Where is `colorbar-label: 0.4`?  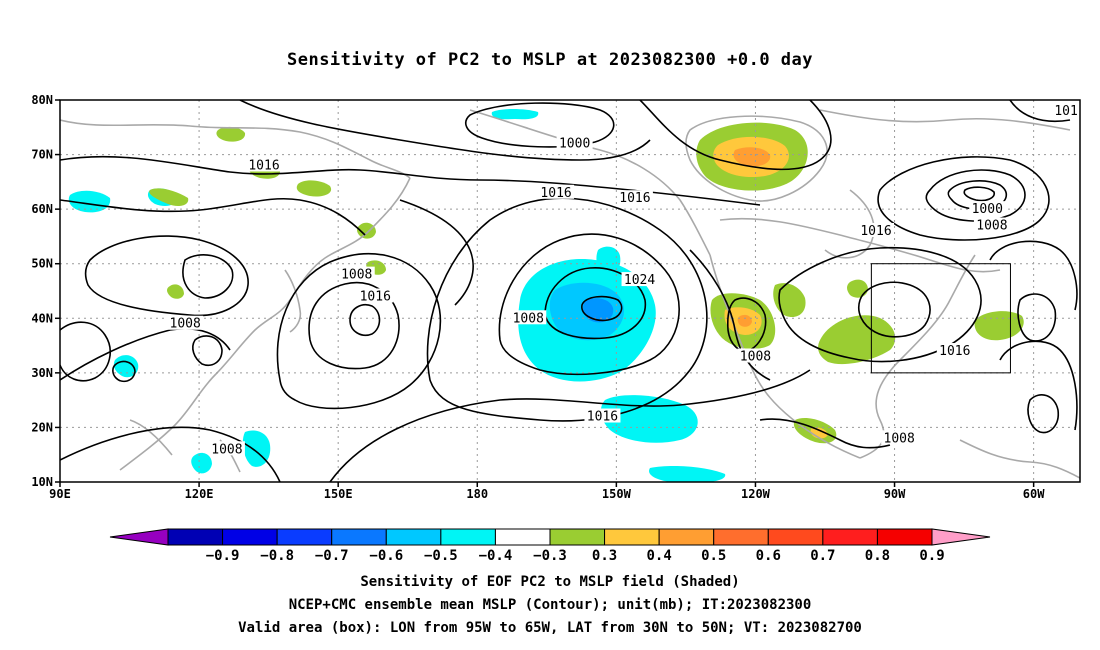
colorbar-label: 0.4 is located at coordinates (658, 556).